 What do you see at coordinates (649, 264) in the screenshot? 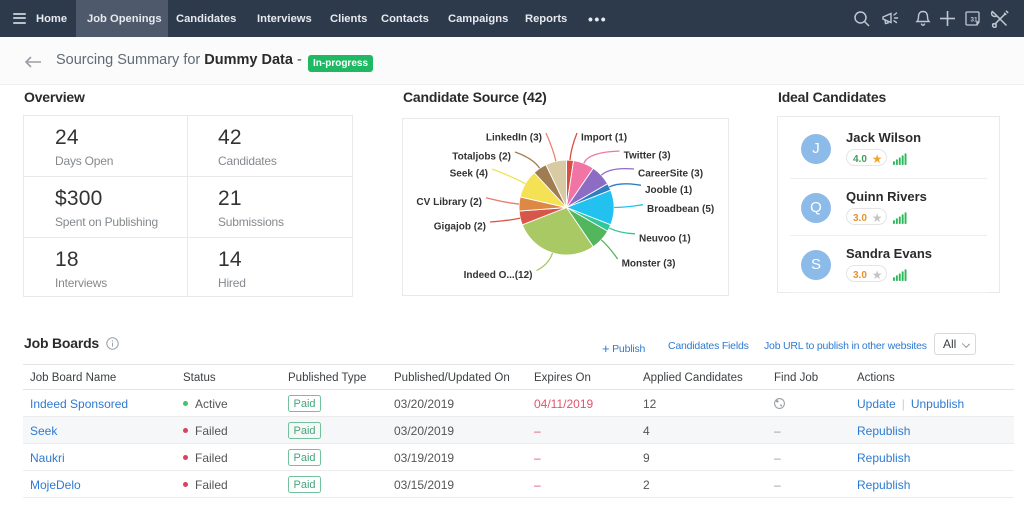
I see `svg-text: Monster (3)` at bounding box center [649, 264].